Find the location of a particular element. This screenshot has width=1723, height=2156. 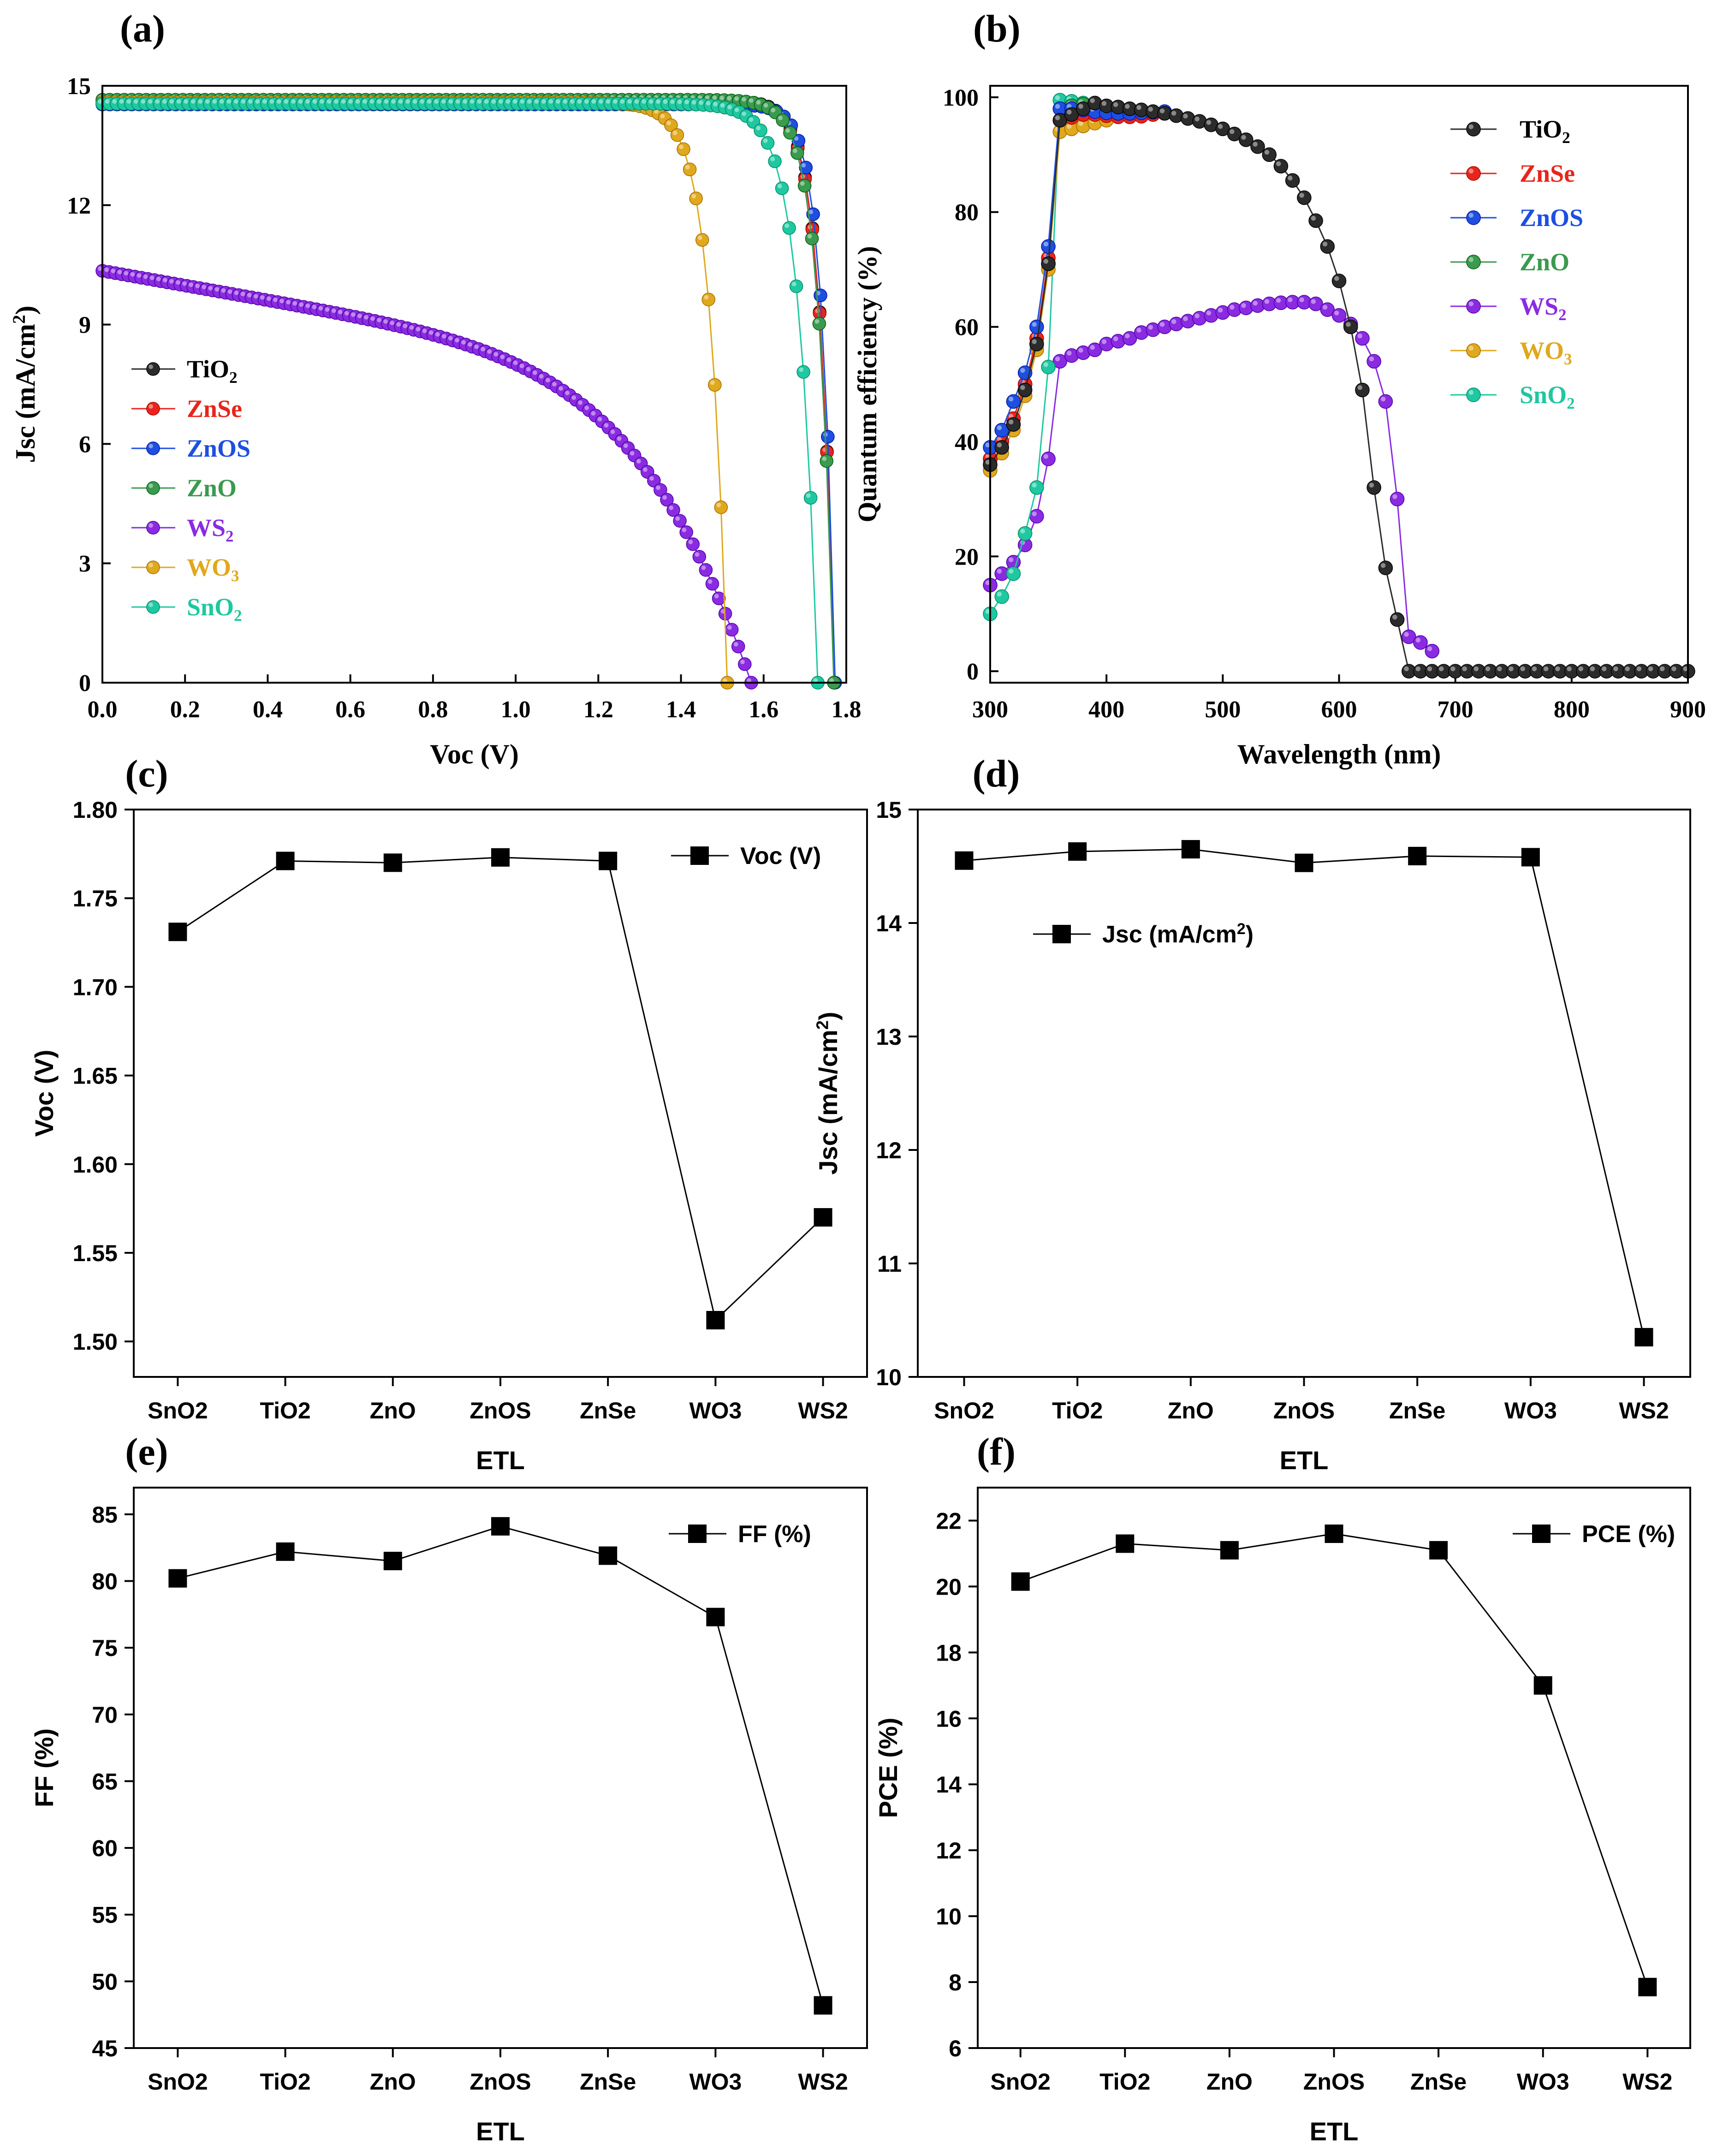

x-axis-label: ETL is located at coordinates (1304, 1460).